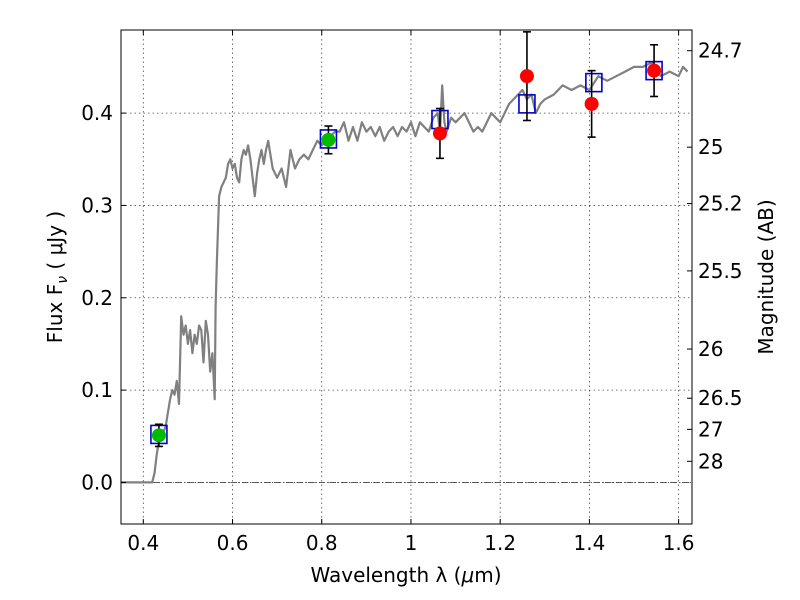 The width and height of the screenshot is (800, 600). What do you see at coordinates (322, 543) in the screenshot?
I see `x-tick-label: 0.8` at bounding box center [322, 543].